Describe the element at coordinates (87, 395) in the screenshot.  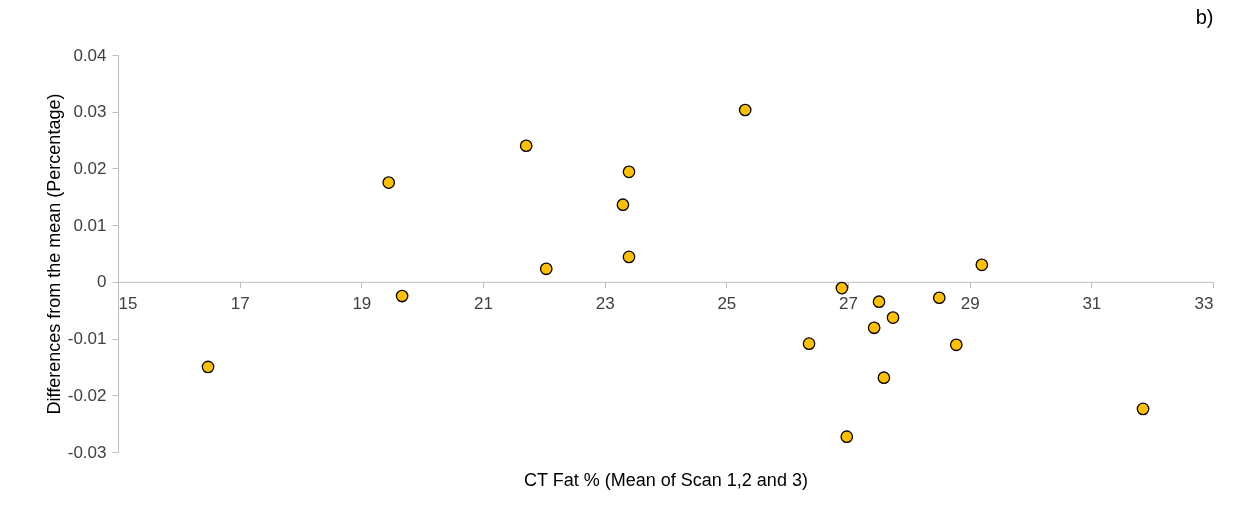
I see `y-tick-label: -0.02` at that location.